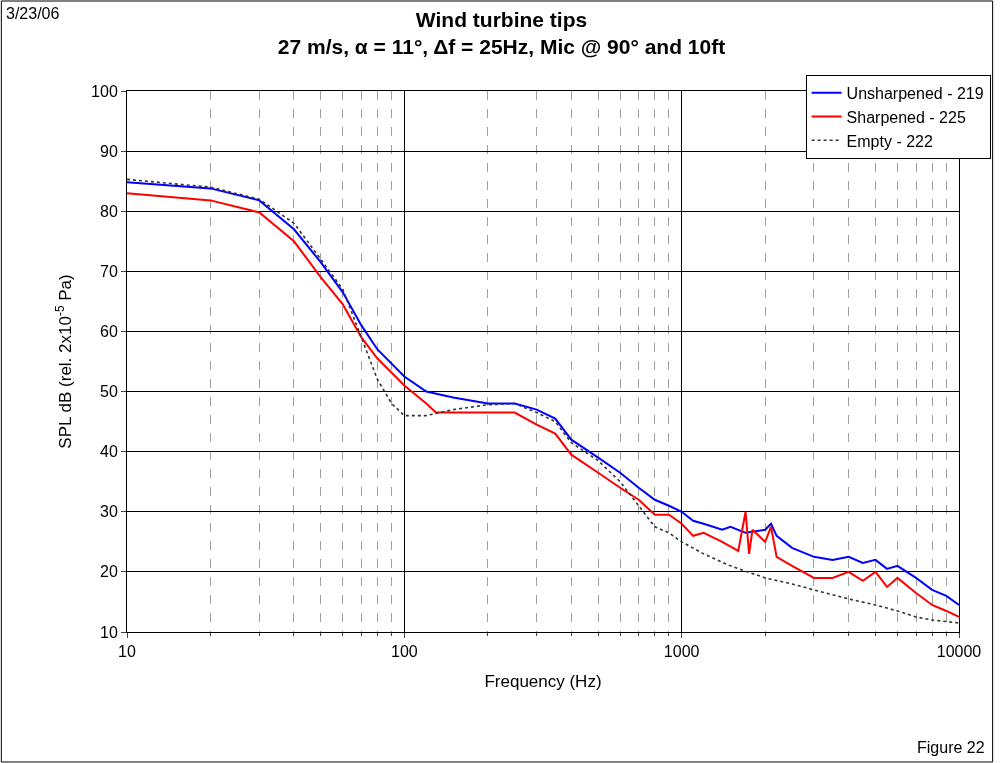  Describe the element at coordinates (404, 652) in the screenshot. I see `x-tick-label: 100` at that location.